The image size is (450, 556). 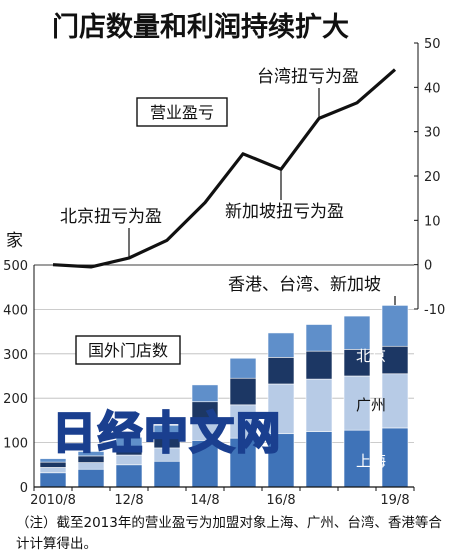 What do you see at coordinates (371, 356) in the screenshot?
I see `segment-label-beijing: 北京` at bounding box center [371, 356].